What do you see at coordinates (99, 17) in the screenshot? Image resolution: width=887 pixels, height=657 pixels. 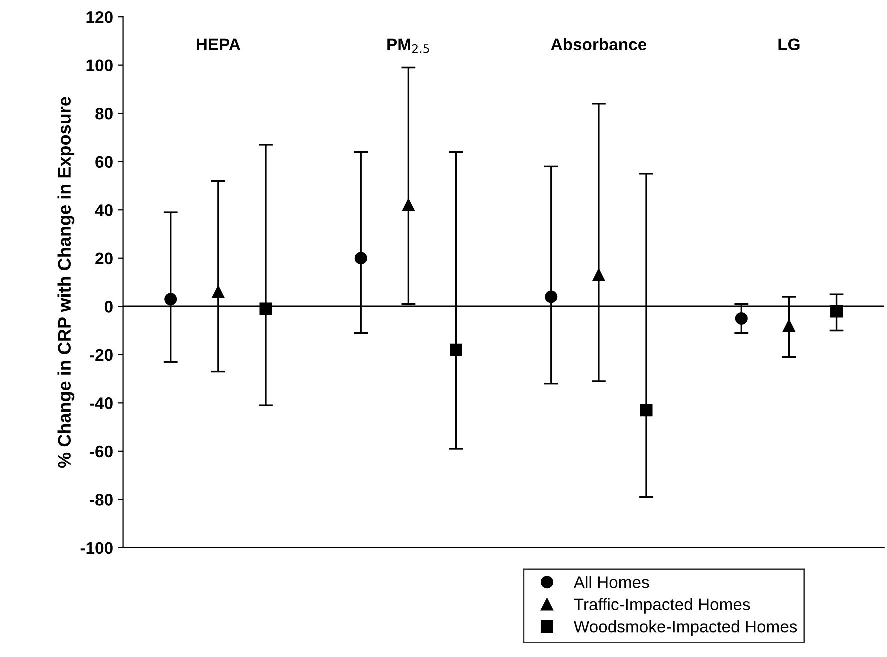 I see `y-tick-label: 120` at bounding box center [99, 17].